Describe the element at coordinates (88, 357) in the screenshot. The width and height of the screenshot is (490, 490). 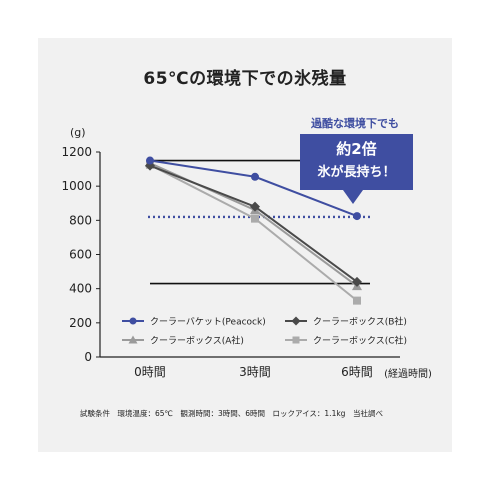
I see `y-tick-label: 0` at that location.